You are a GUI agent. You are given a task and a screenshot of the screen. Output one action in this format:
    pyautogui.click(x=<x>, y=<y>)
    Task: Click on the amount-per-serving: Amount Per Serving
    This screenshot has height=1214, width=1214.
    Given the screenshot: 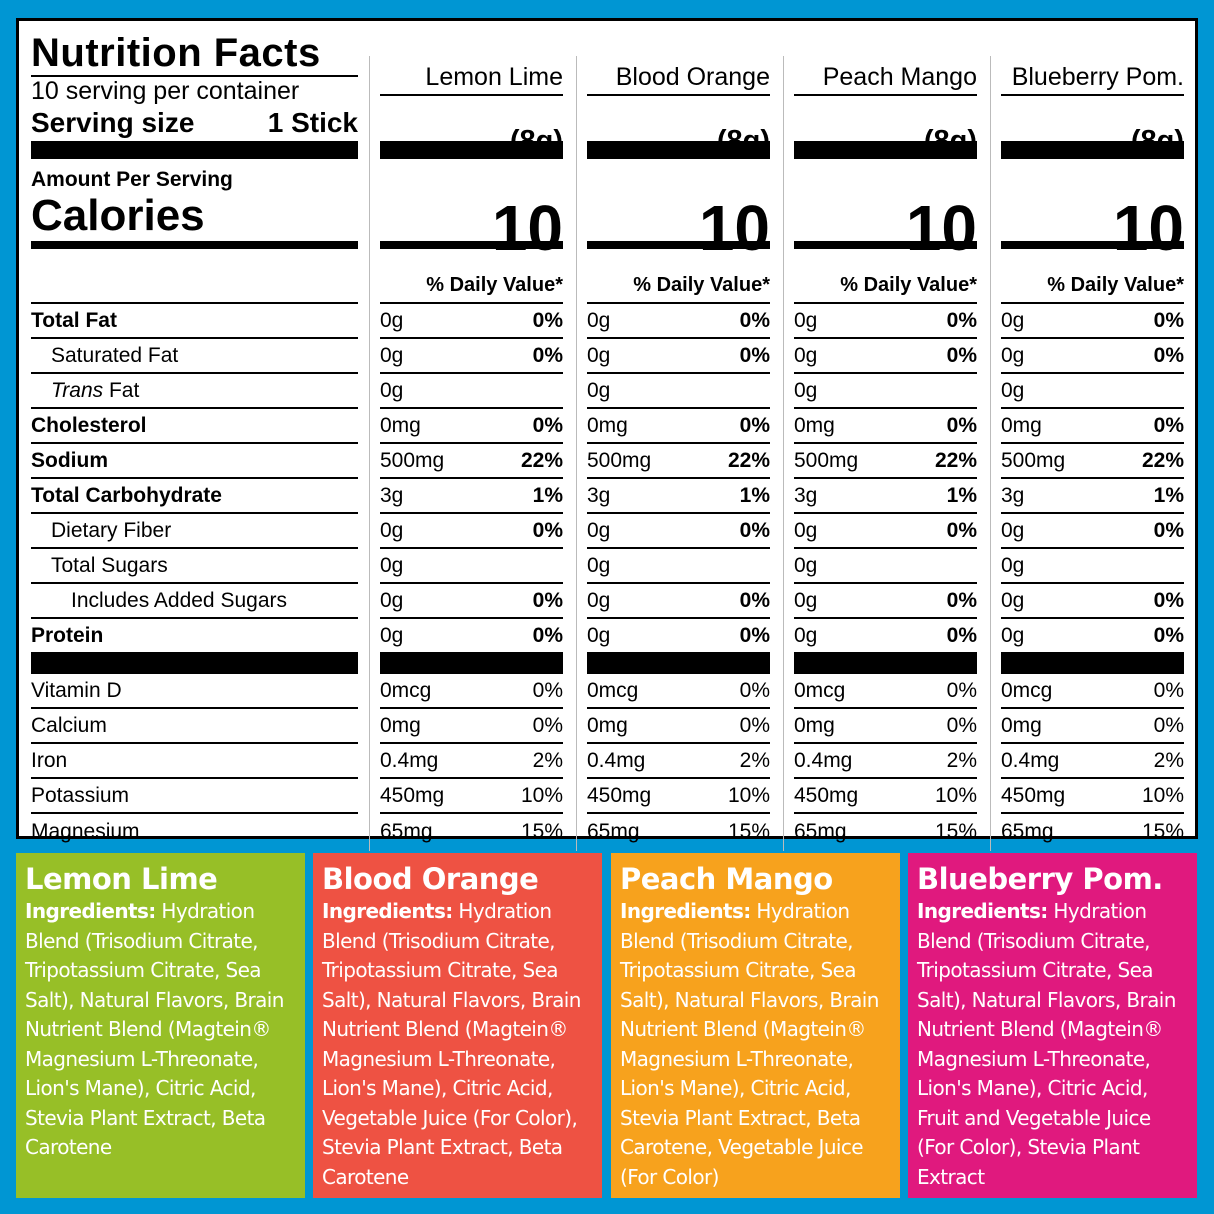 What is the action you would take?
    pyautogui.click(x=132, y=179)
    